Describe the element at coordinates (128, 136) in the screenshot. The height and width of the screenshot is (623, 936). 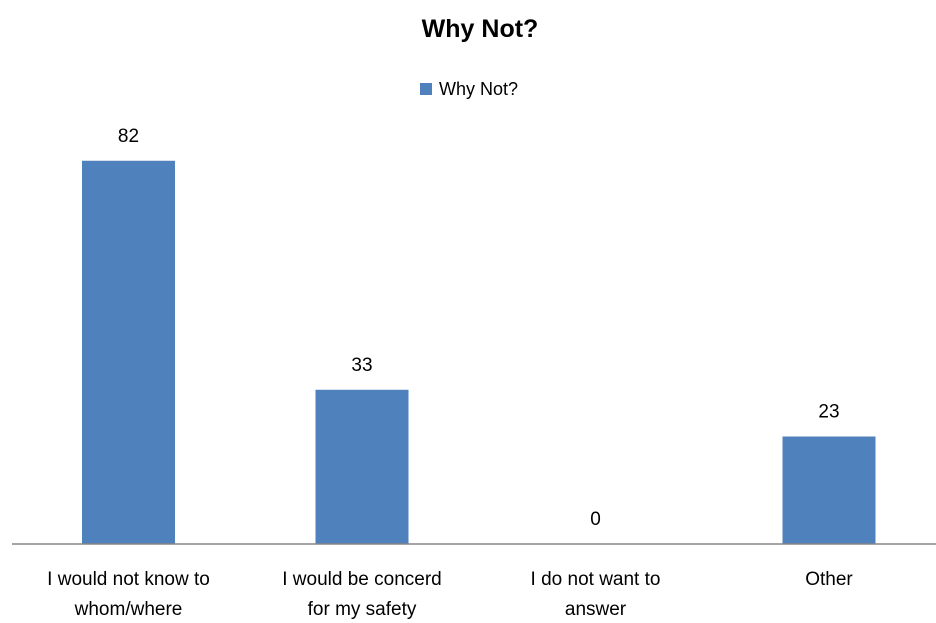
I see `data-label-0: 82` at that location.